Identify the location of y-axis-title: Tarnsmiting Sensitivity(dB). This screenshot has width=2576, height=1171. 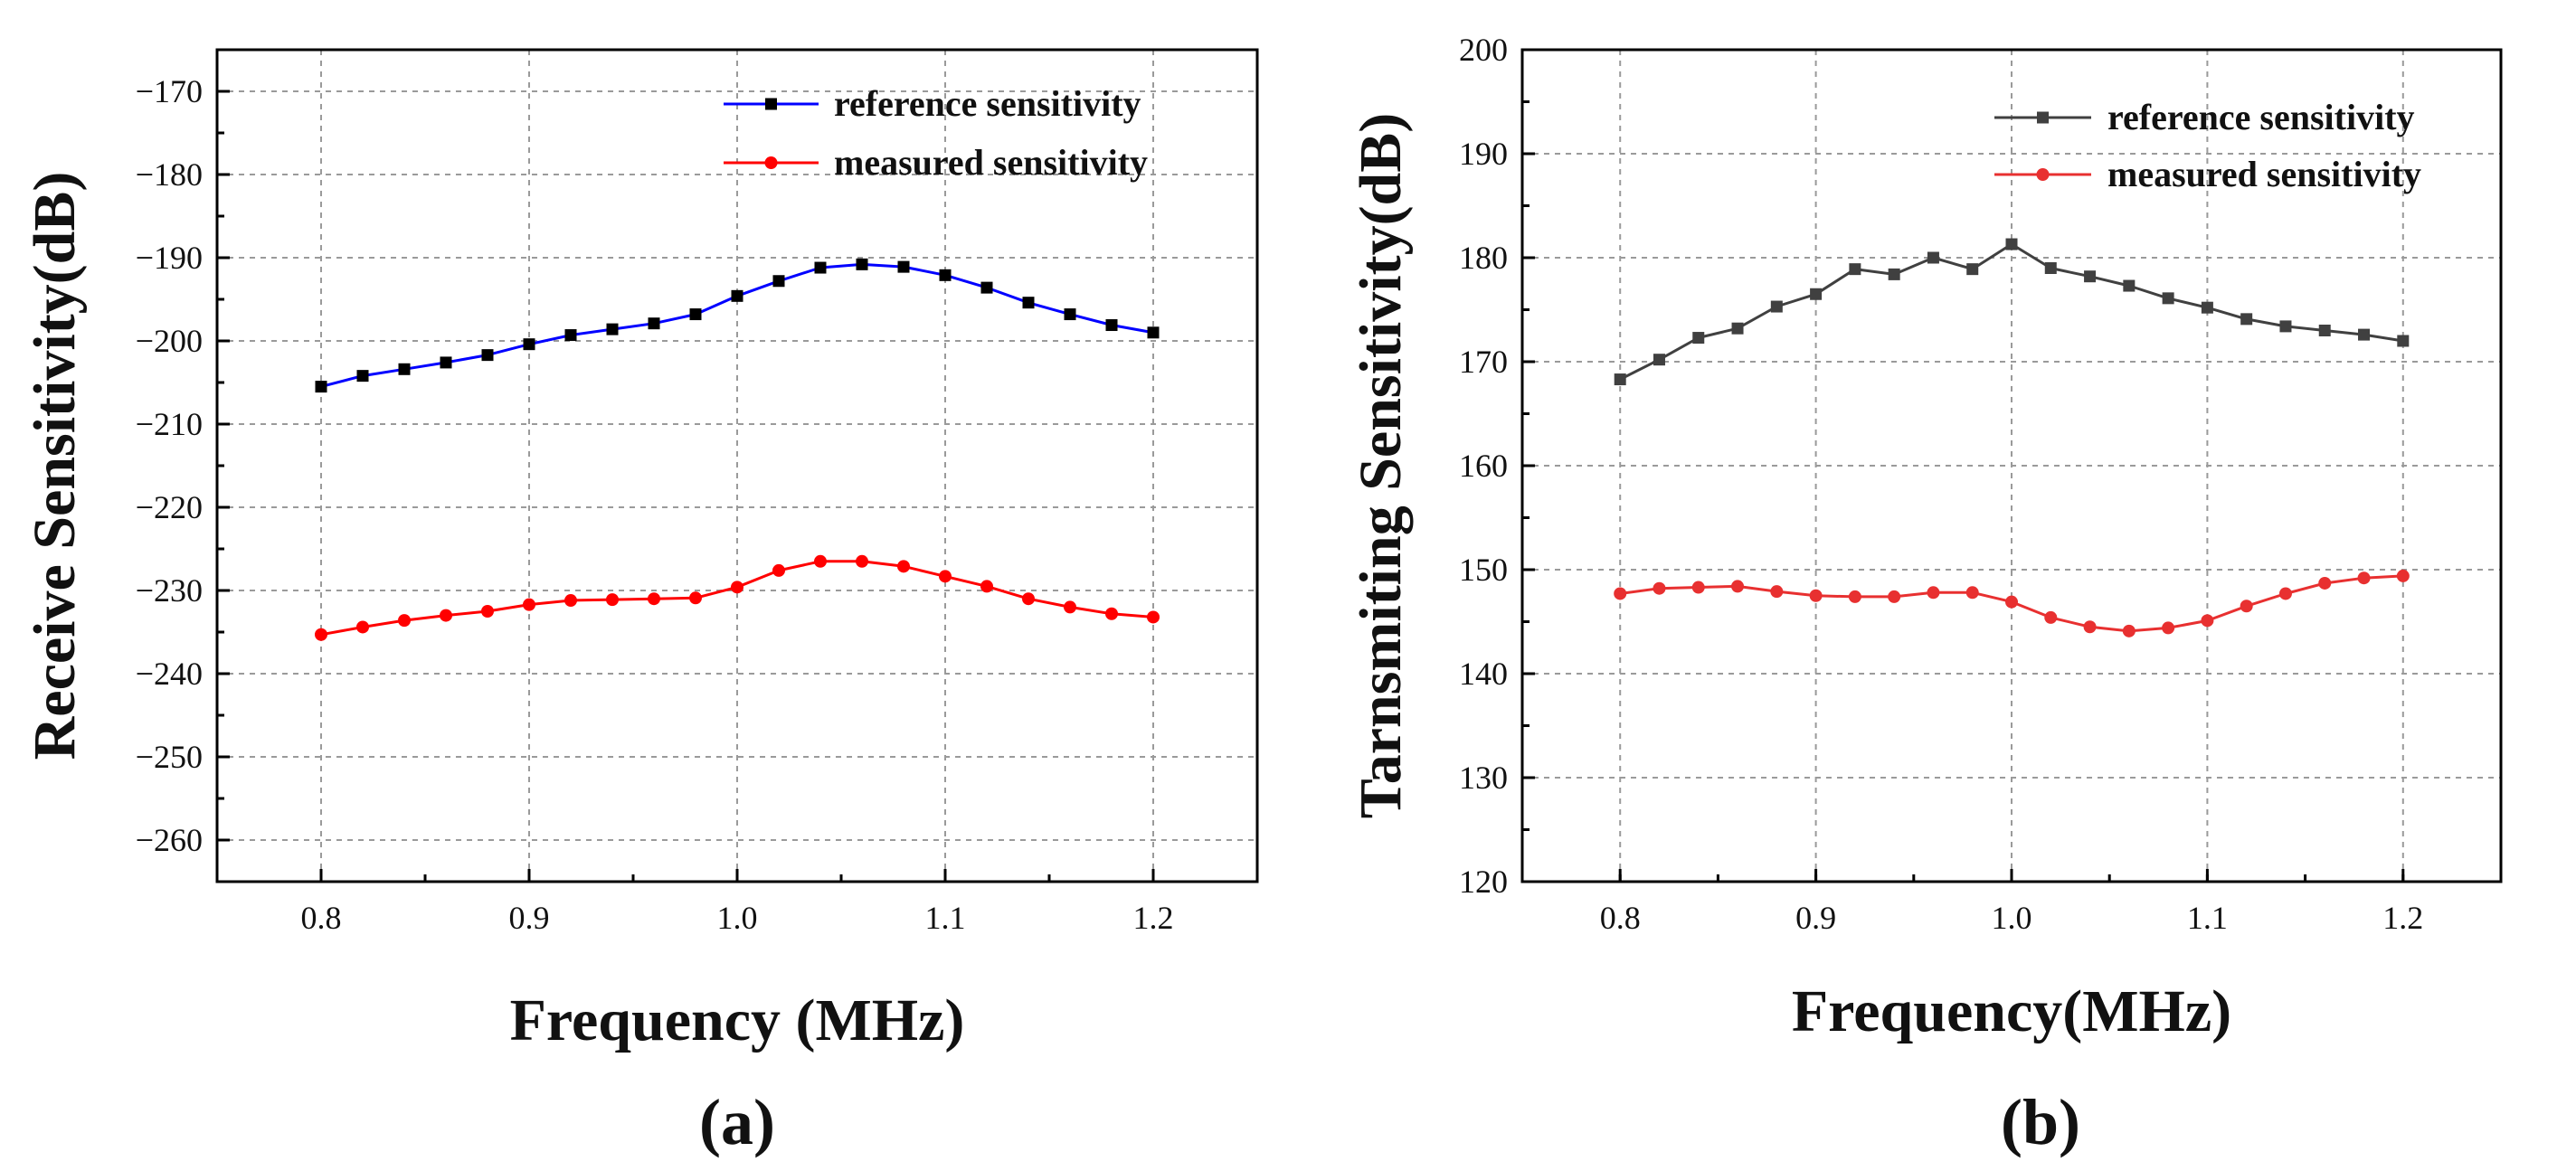
(1381, 466).